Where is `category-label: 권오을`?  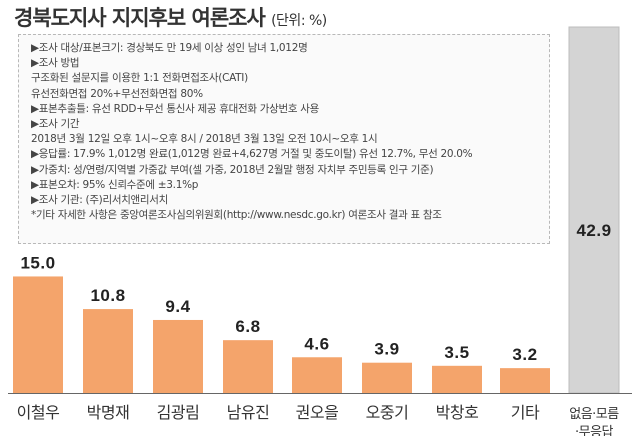 category-label: 권오을 is located at coordinates (317, 412).